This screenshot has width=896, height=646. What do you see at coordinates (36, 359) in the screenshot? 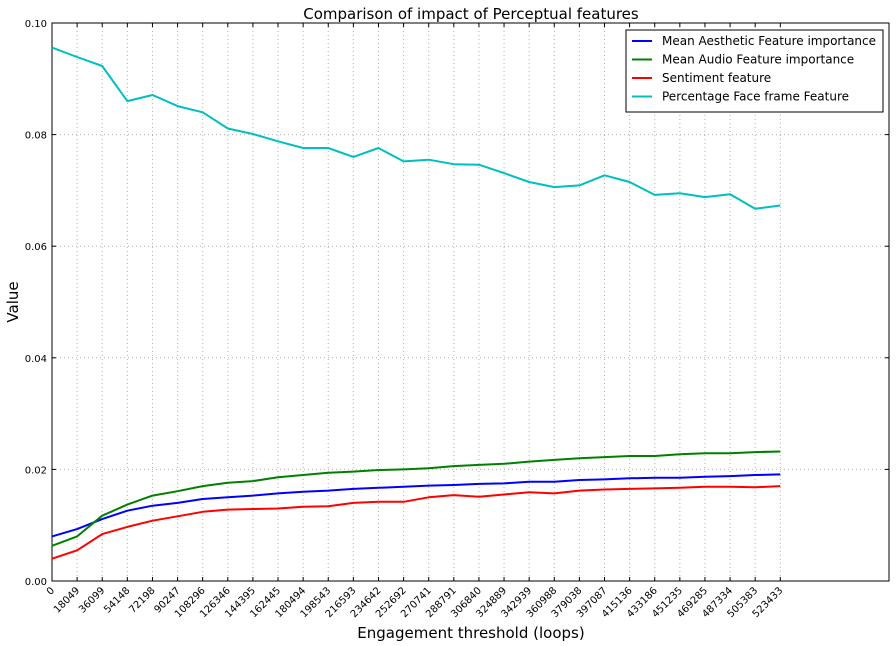
I see `y-tick-label: 0.04` at bounding box center [36, 359].